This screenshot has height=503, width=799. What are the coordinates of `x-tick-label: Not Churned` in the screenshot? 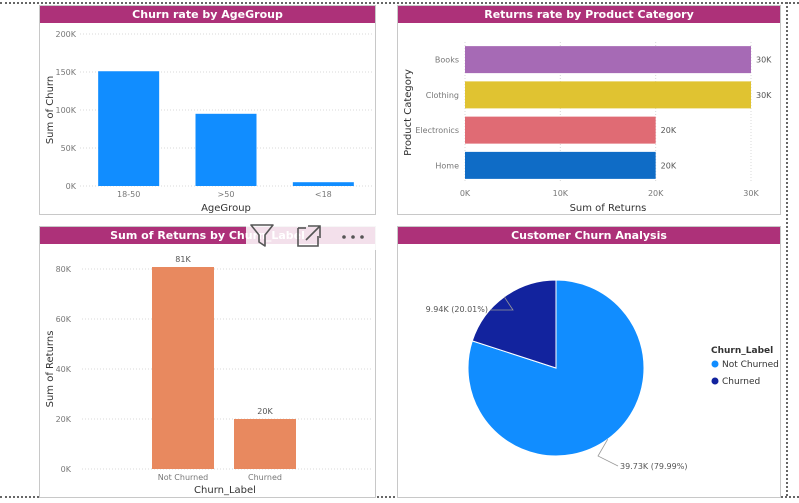 It's located at (183, 477).